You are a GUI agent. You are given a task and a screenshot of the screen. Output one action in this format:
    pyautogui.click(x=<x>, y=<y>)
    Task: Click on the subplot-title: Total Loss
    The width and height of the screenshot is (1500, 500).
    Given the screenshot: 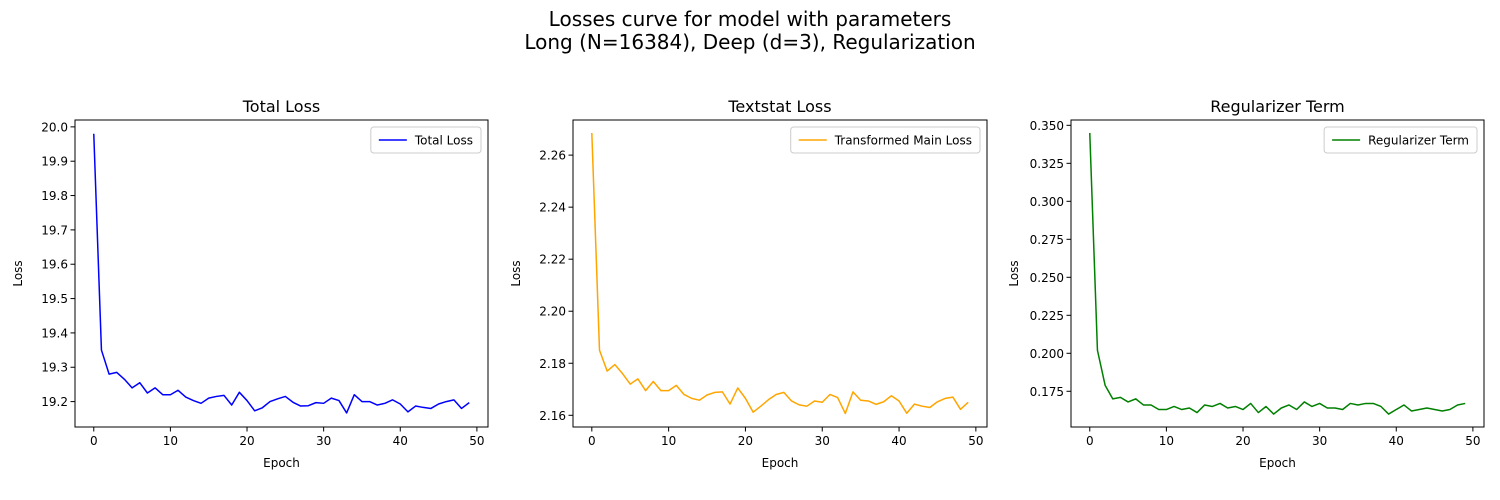 What is the action you would take?
    pyautogui.click(x=281, y=106)
    